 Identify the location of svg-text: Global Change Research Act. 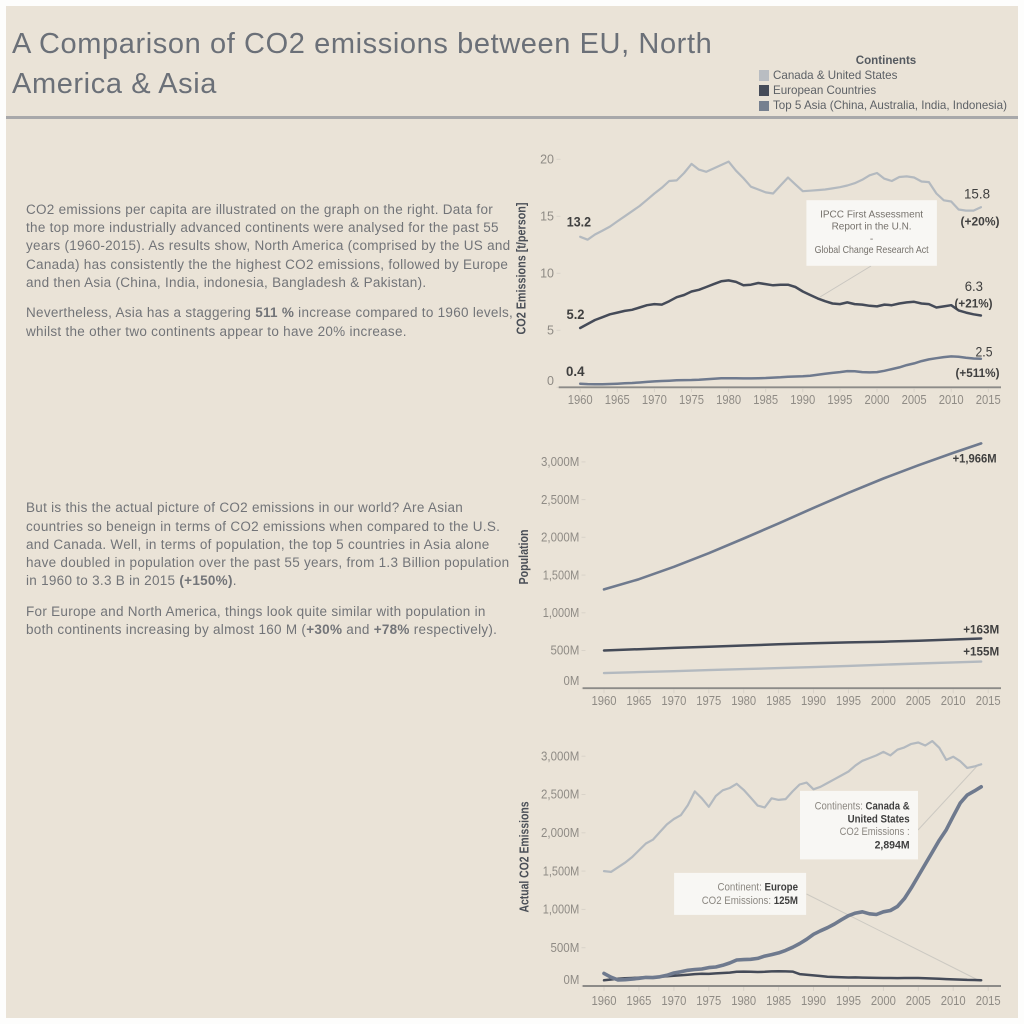
(872, 250).